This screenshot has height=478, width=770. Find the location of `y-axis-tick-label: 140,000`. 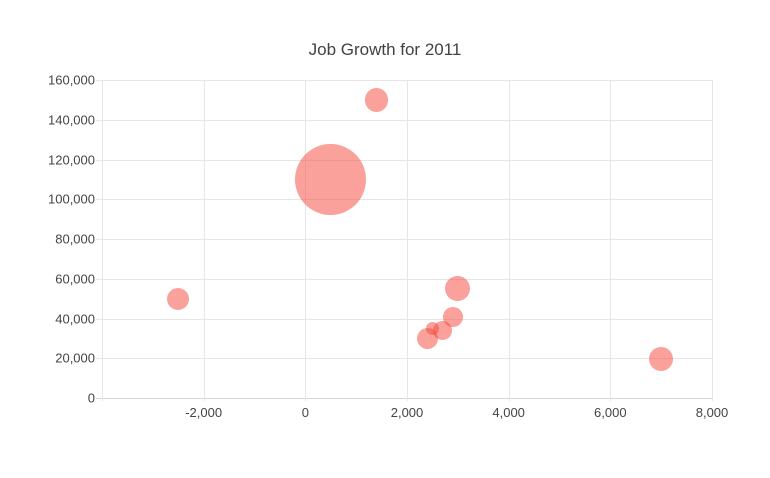

y-axis-tick-label: 140,000 is located at coordinates (71, 120).